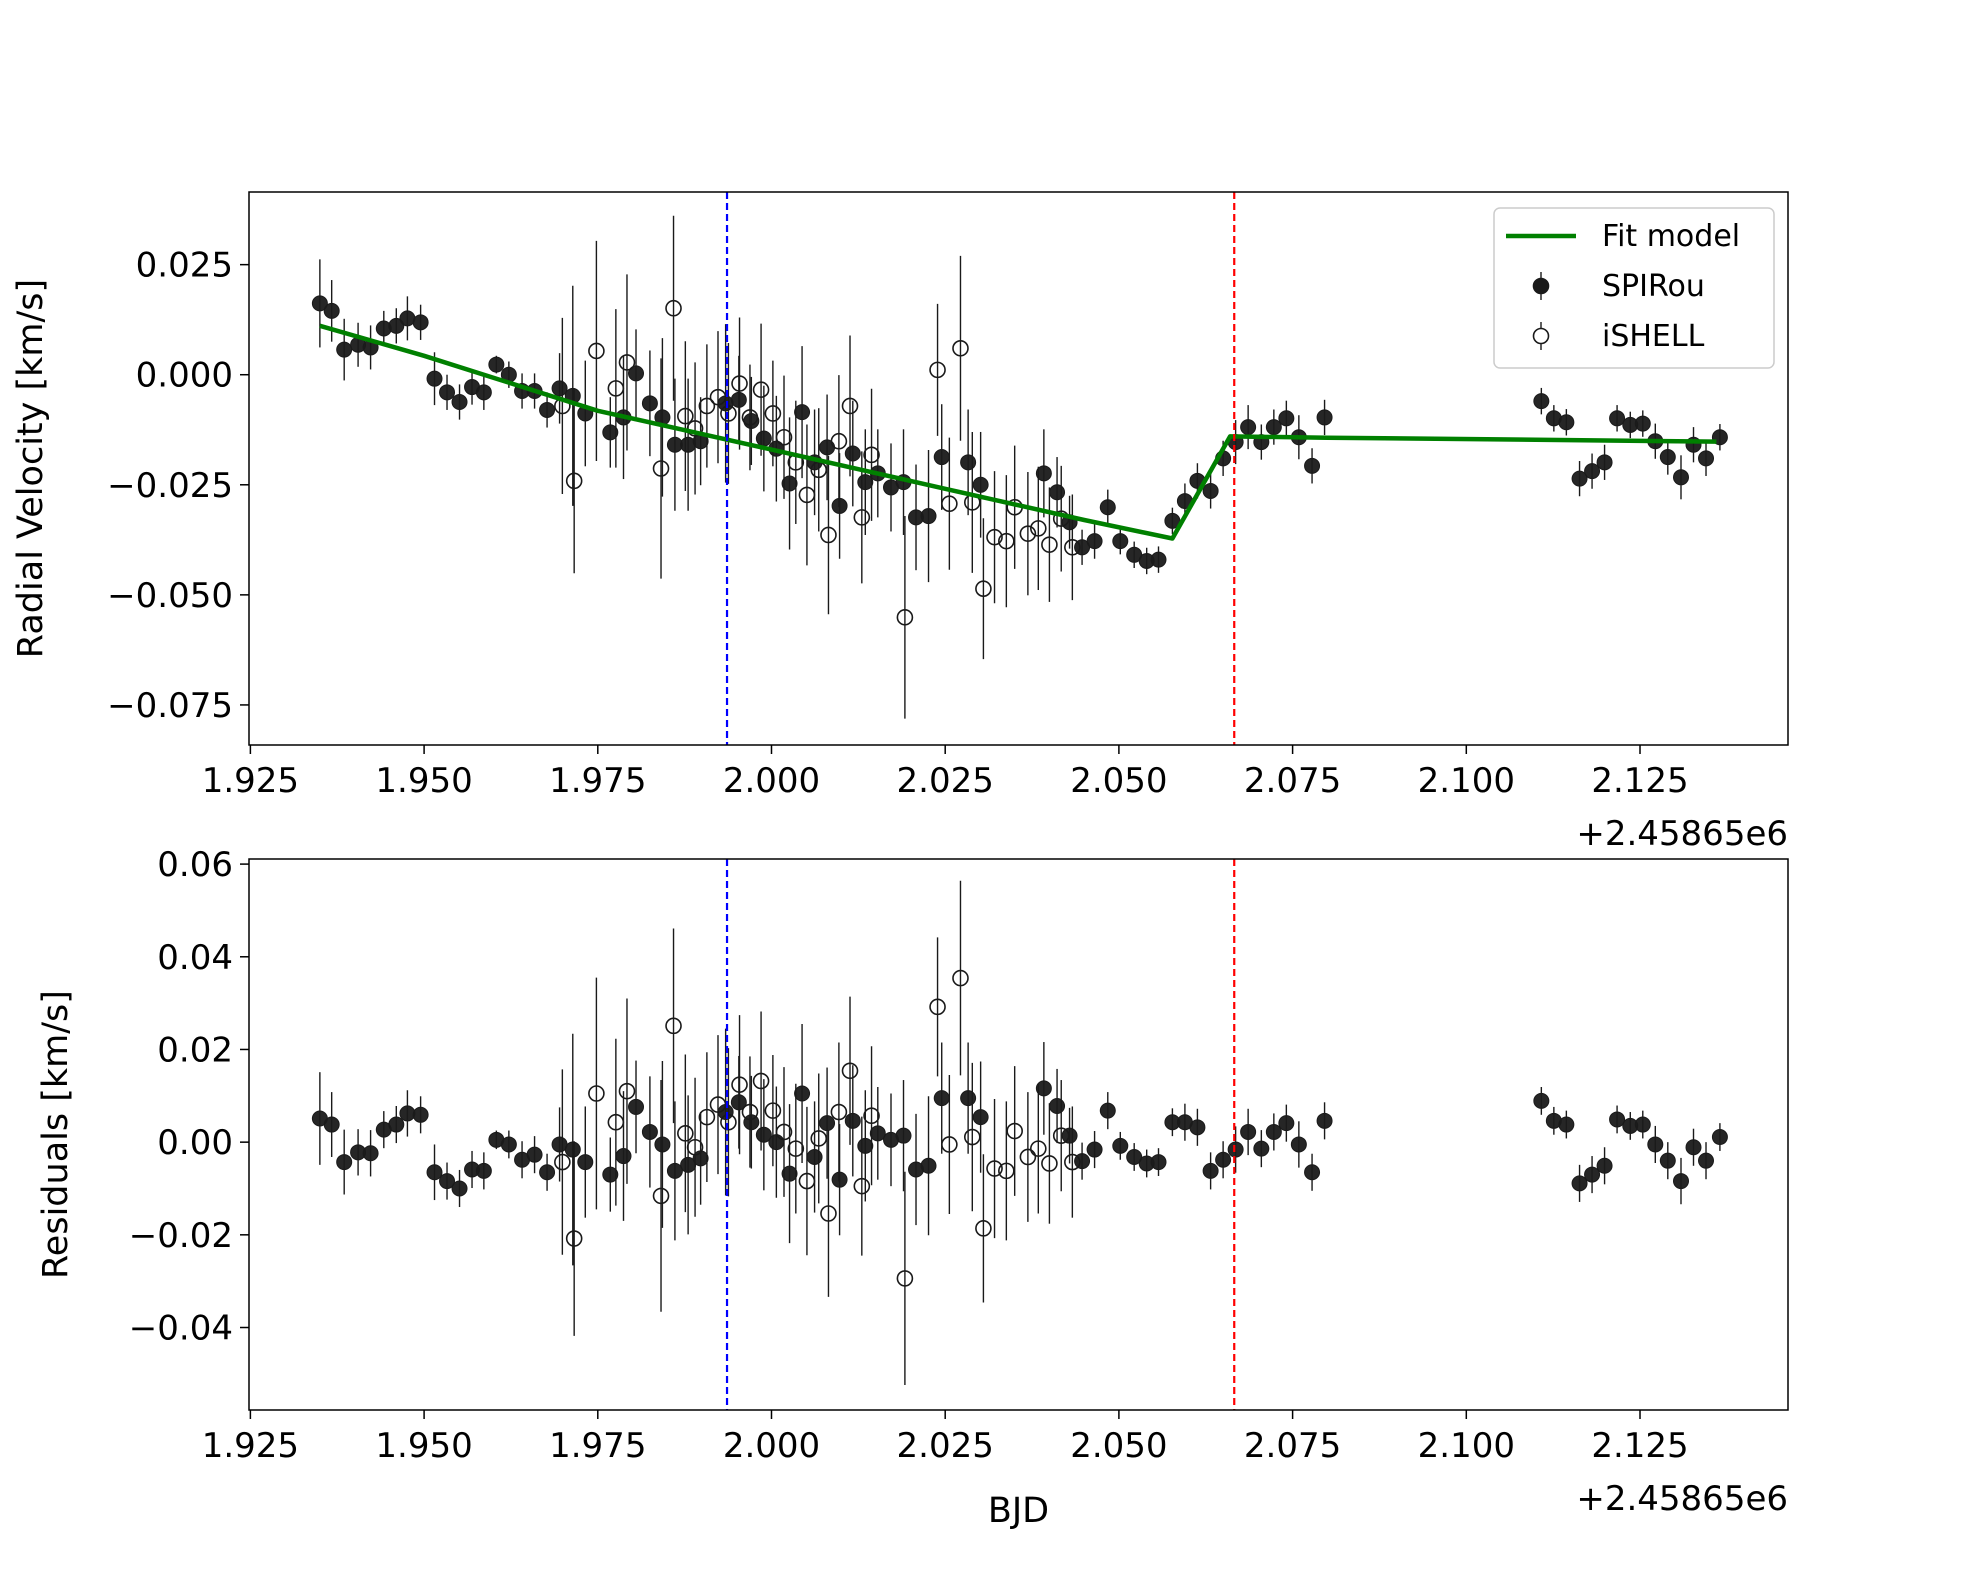  What do you see at coordinates (1018, 1511) in the screenshot?
I see `x-axis-label: BJD` at bounding box center [1018, 1511].